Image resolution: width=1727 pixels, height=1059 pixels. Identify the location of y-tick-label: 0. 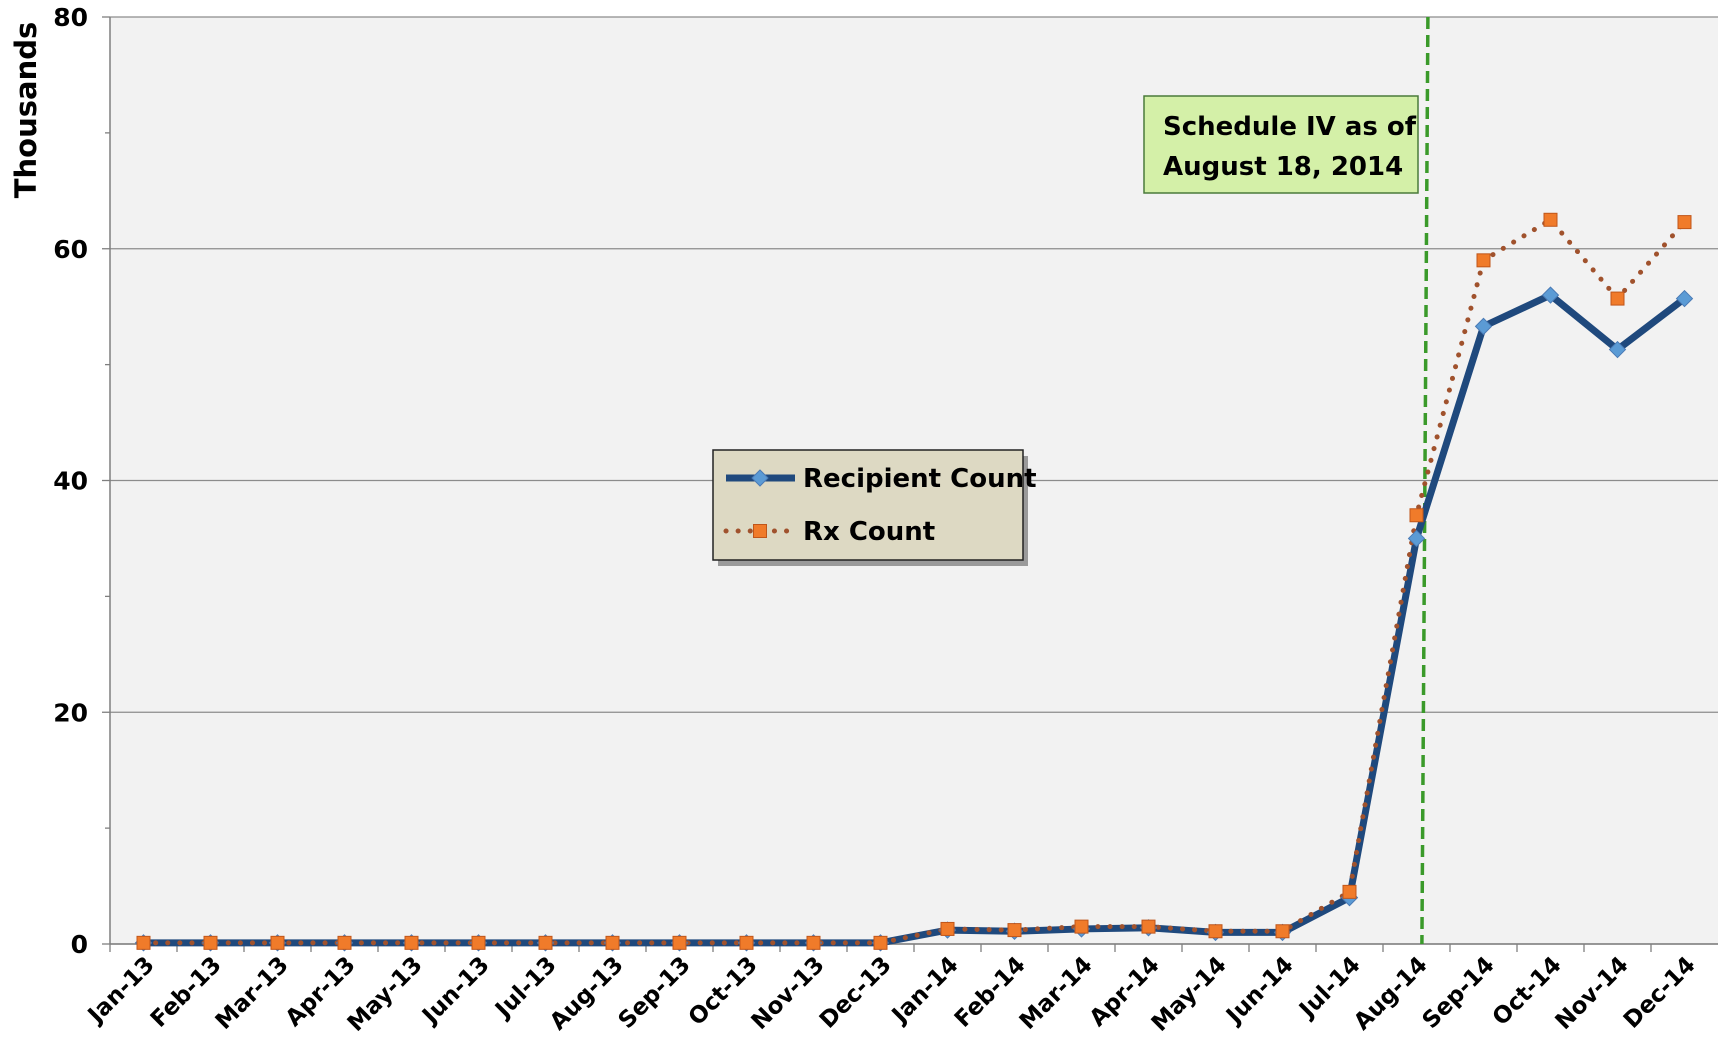
(79, 944).